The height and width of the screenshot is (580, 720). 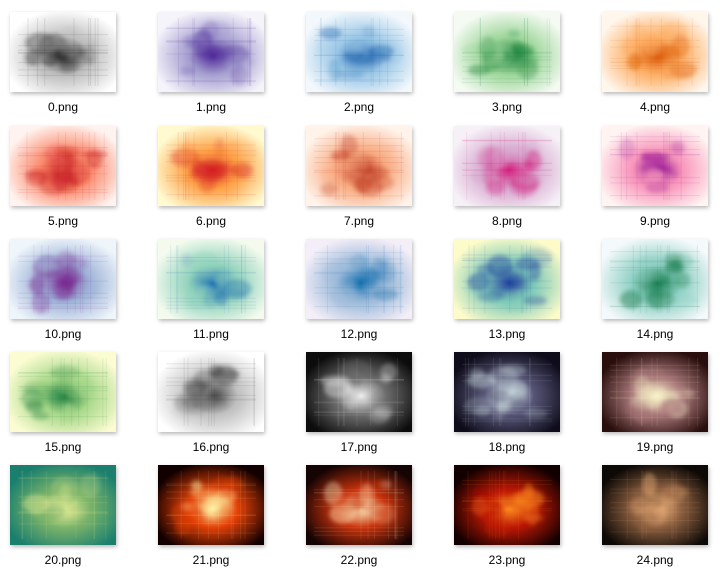 What do you see at coordinates (359, 560) in the screenshot?
I see `file-name-label: 22.png` at bounding box center [359, 560].